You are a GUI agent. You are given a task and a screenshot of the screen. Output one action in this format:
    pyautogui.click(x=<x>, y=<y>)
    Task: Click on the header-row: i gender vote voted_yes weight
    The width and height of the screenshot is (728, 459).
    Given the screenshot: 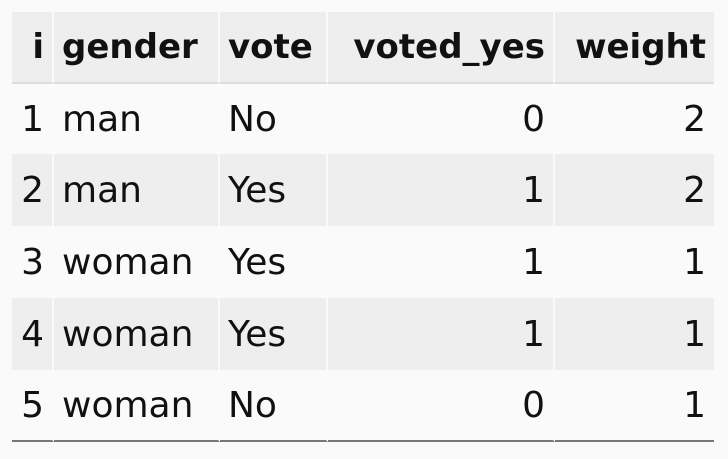 What is the action you would take?
    pyautogui.click(x=363, y=47)
    